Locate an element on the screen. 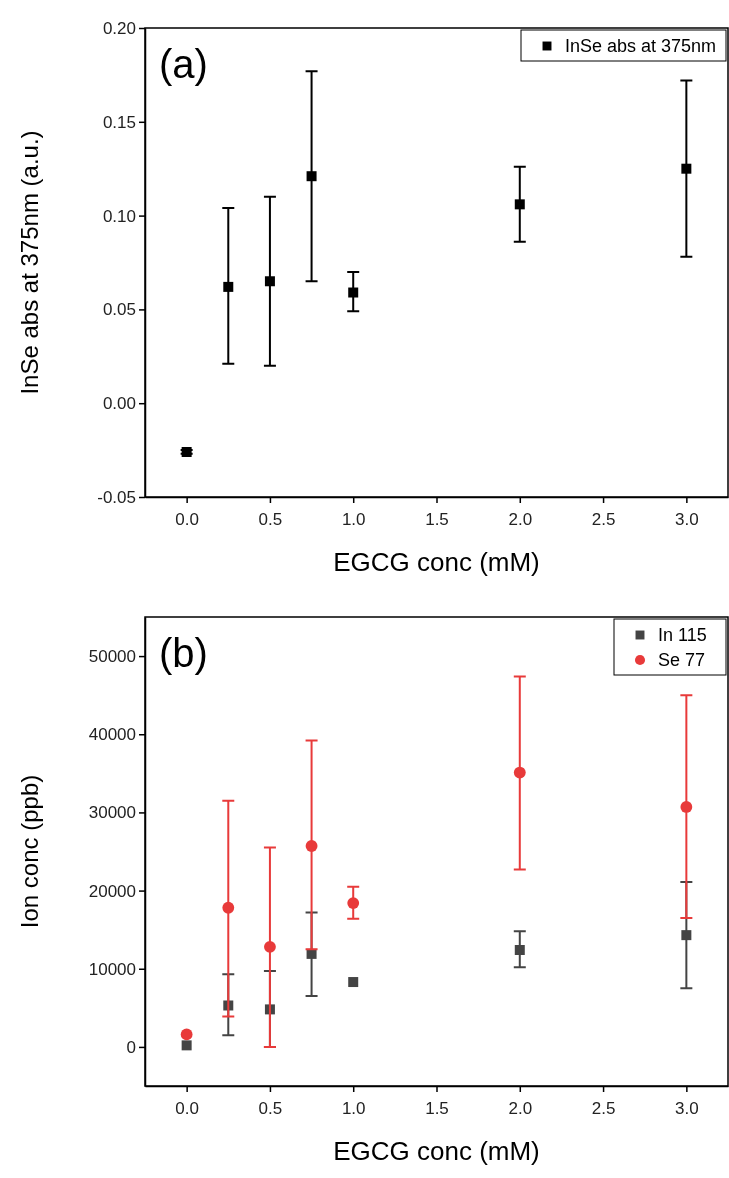 The image size is (729, 1178). y-axis-title: Ion conc (ppb) is located at coordinates (29, 851).